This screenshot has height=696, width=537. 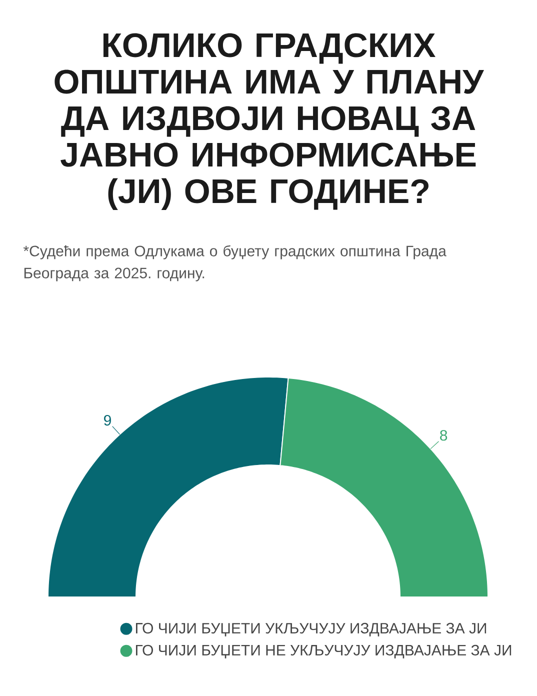 What do you see at coordinates (311, 629) in the screenshot?
I see `legend-label: ГО ЧИЈИ БУЏЕТИ УКЉУЧУЈУ ИЗДВАЈАЊЕ ЗА ЈИ` at bounding box center [311, 629].